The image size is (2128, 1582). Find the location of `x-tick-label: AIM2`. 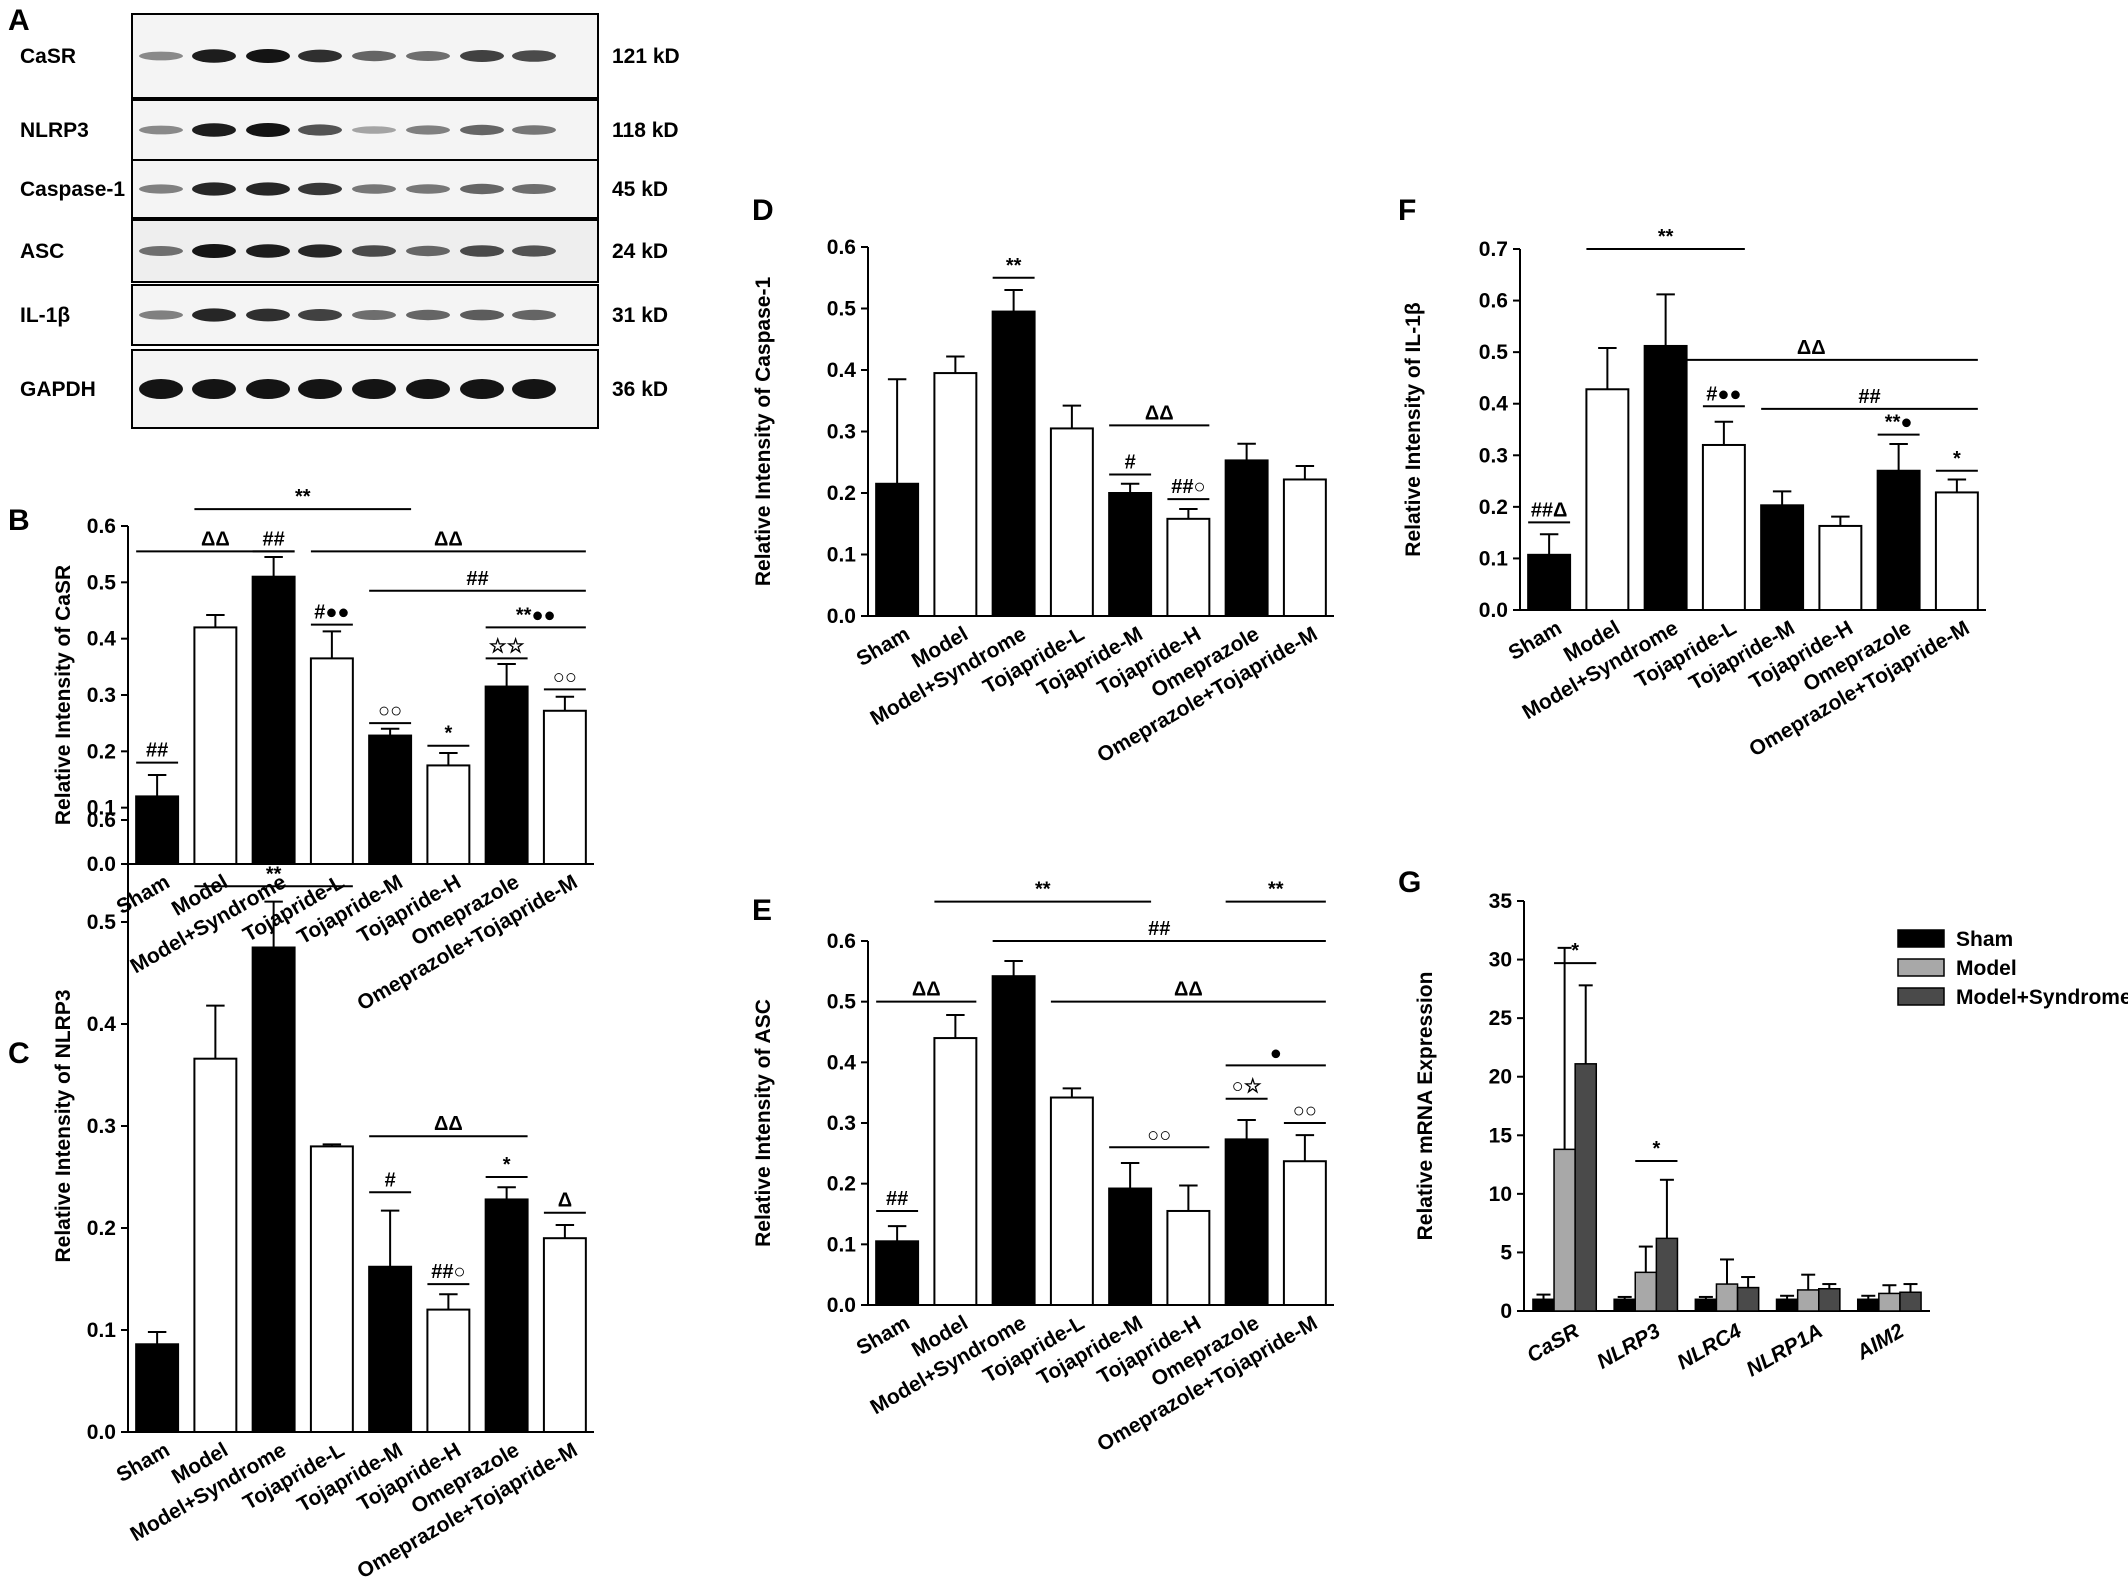

x-tick-label: AIM2 is located at coordinates (1880, 1342).